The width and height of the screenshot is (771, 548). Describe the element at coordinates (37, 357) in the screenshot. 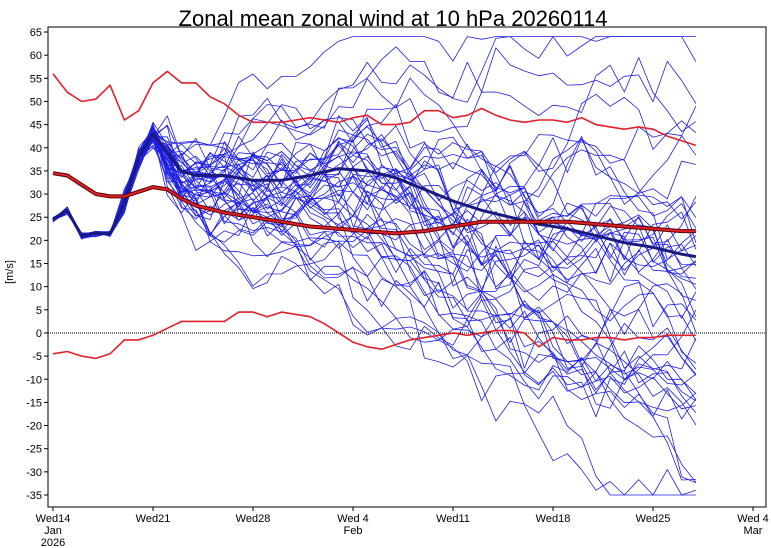

I see `y-tick-label: -5` at that location.